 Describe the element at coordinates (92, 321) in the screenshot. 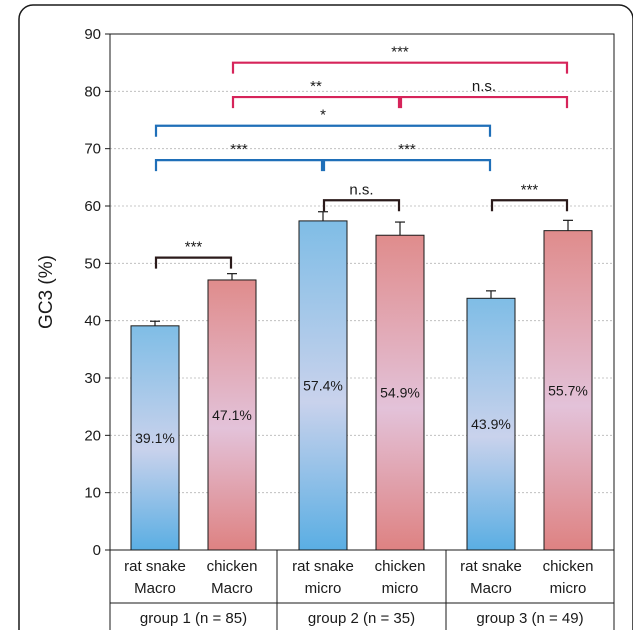

I see `y-tick-label: 40` at that location.